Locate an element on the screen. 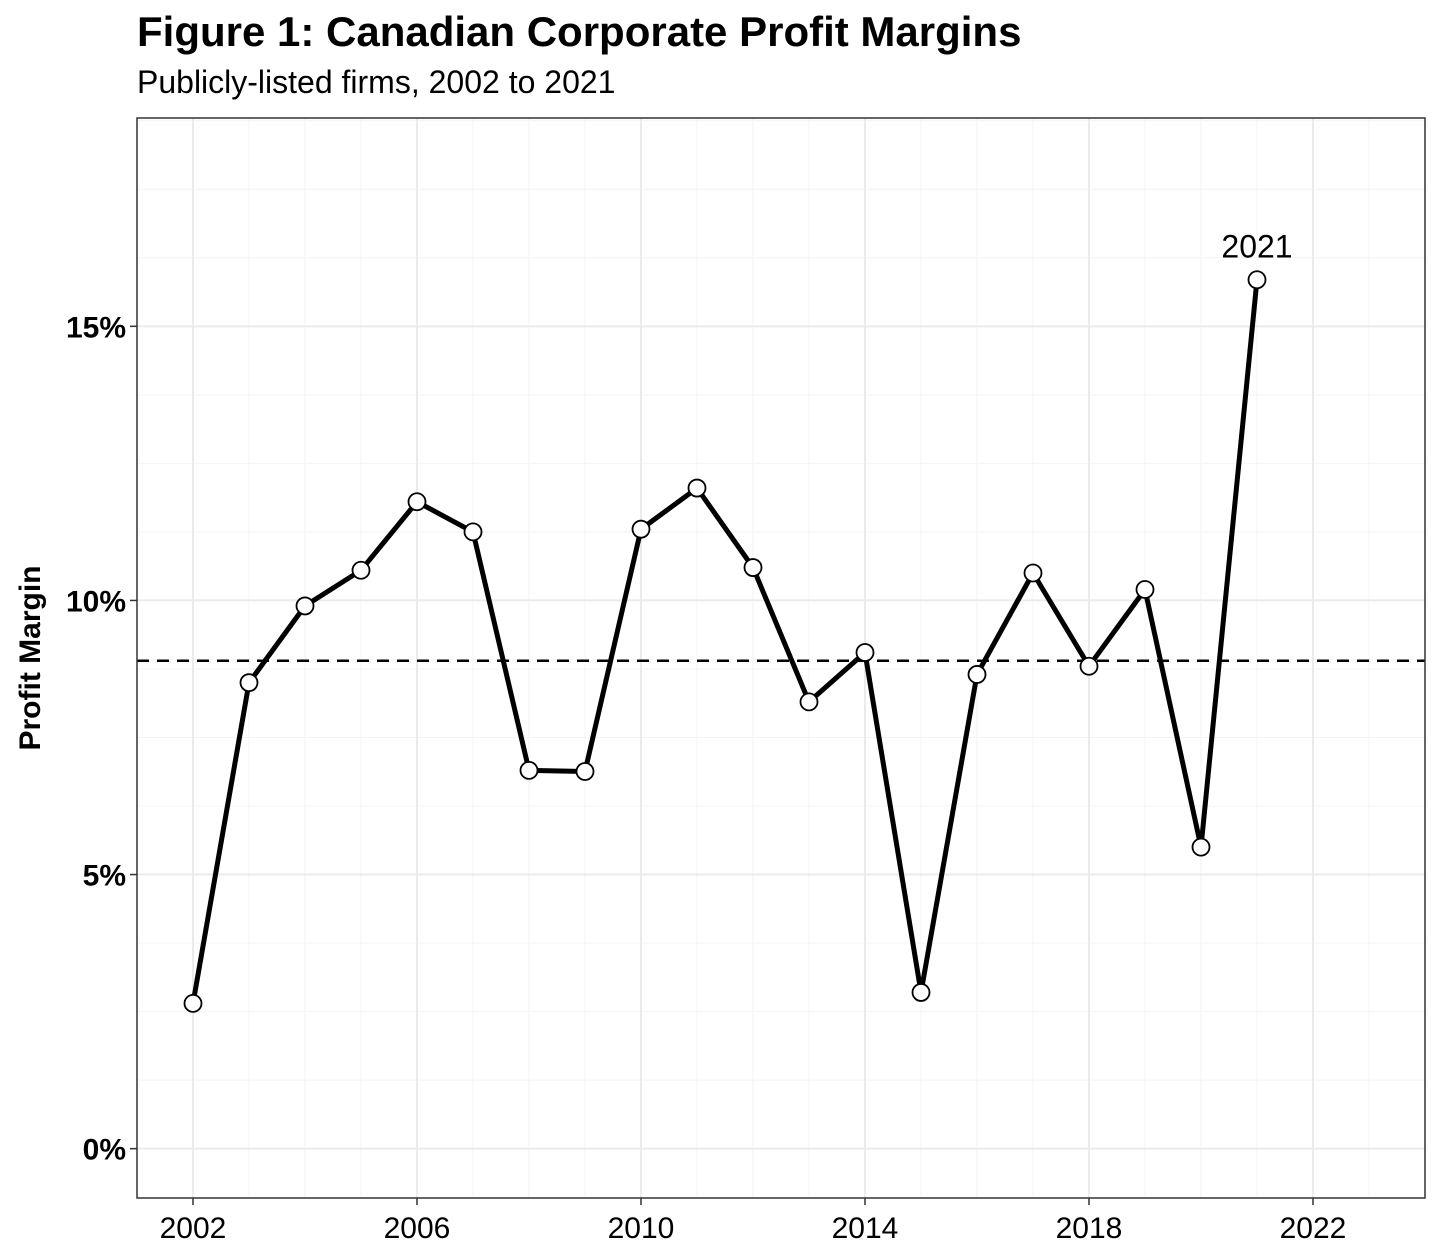  data-point-2014 is located at coordinates (865, 652).